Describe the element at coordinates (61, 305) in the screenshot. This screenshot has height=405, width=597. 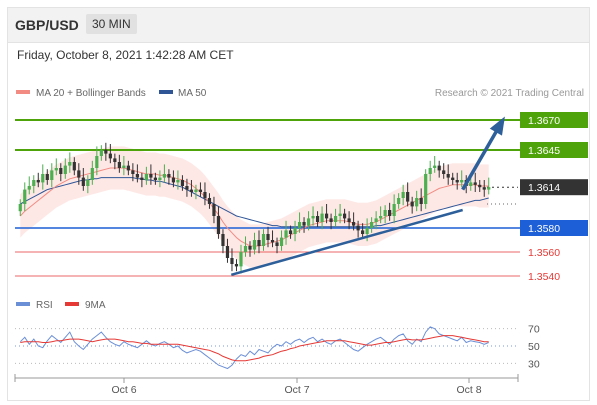
I see `rsi-legend: RSI 9MA` at that location.